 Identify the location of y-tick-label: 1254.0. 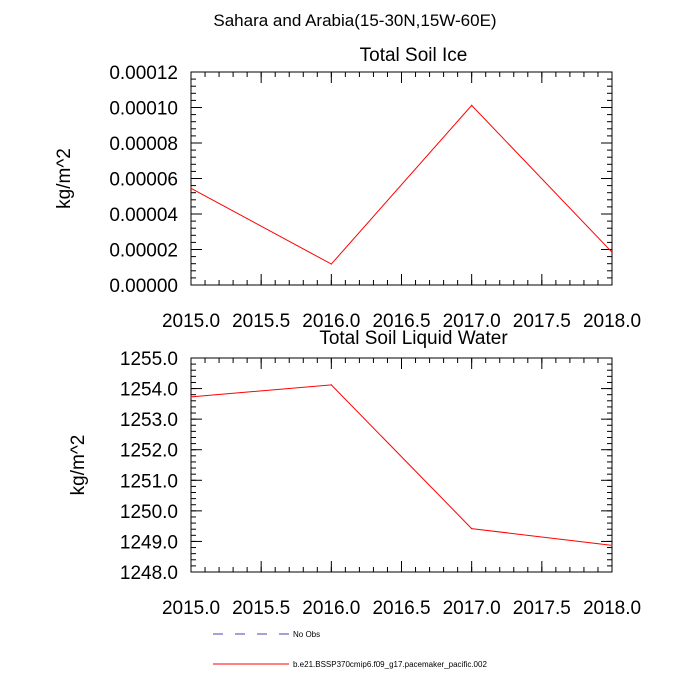
(149, 390).